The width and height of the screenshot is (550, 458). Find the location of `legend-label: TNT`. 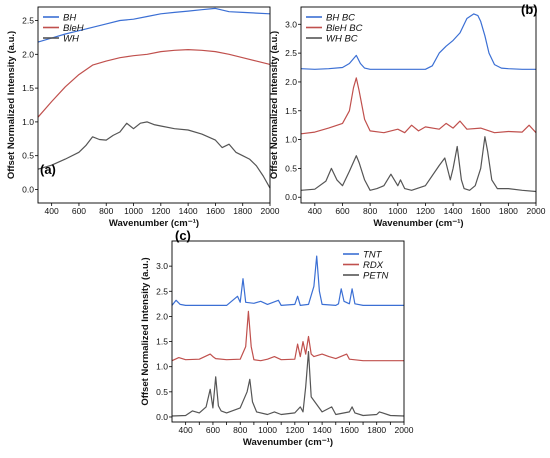

legend-label: TNT is located at coordinates (373, 254).